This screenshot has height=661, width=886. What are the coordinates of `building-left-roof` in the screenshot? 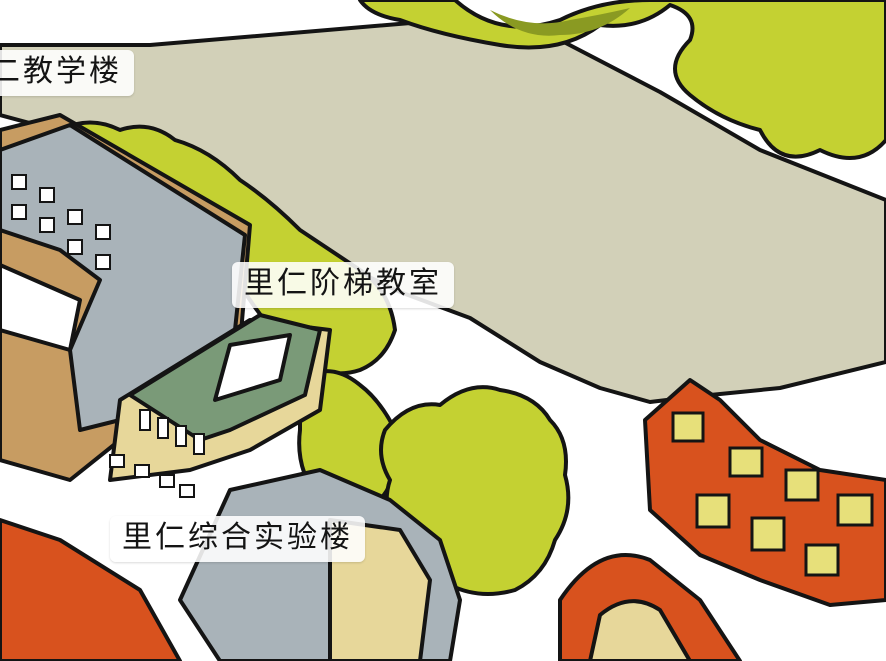 It's located at (123, 277).